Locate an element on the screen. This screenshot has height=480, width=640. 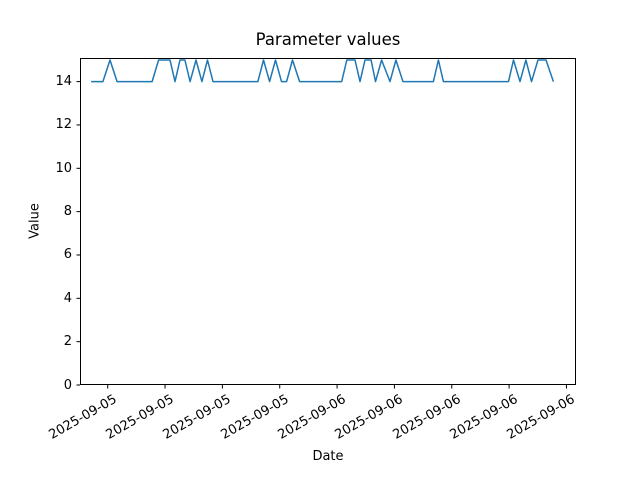
x-axis-label: Date is located at coordinates (328, 456).